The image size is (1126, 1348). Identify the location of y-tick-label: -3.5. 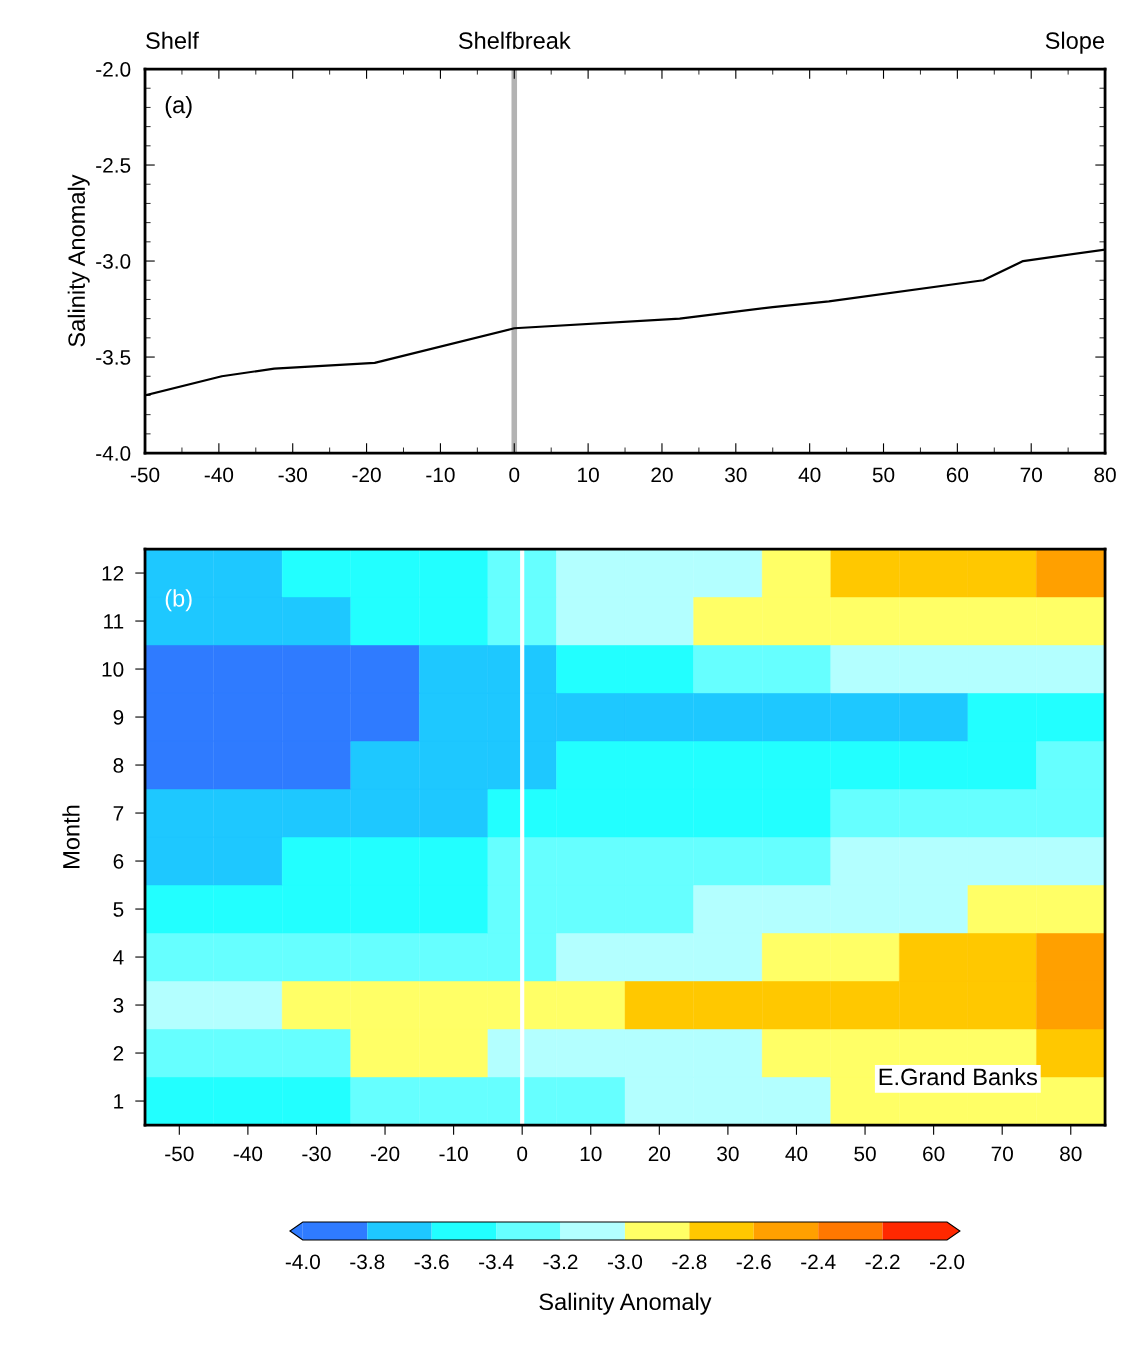
(113, 357).